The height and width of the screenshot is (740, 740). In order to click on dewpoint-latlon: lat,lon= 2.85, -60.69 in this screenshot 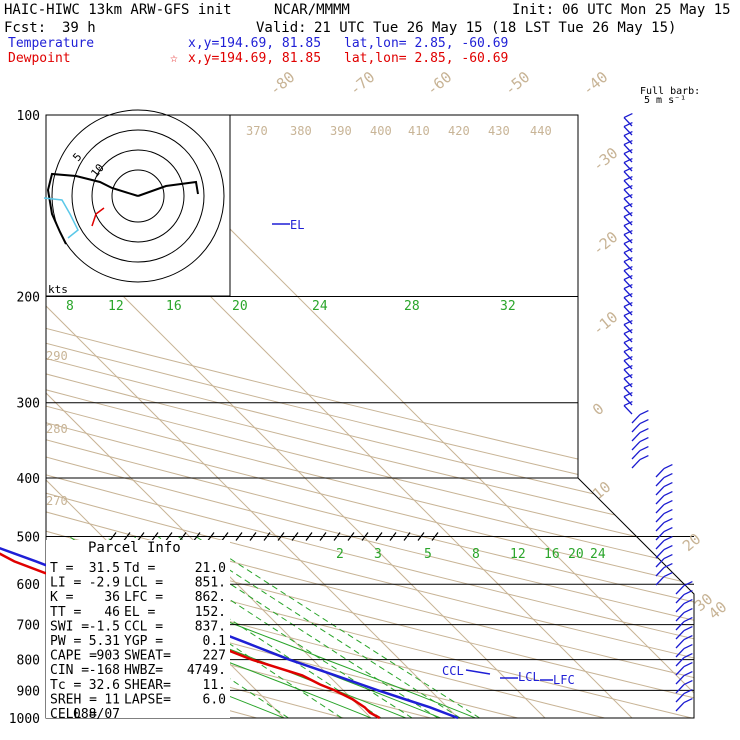, I will do `click(426, 58)`.